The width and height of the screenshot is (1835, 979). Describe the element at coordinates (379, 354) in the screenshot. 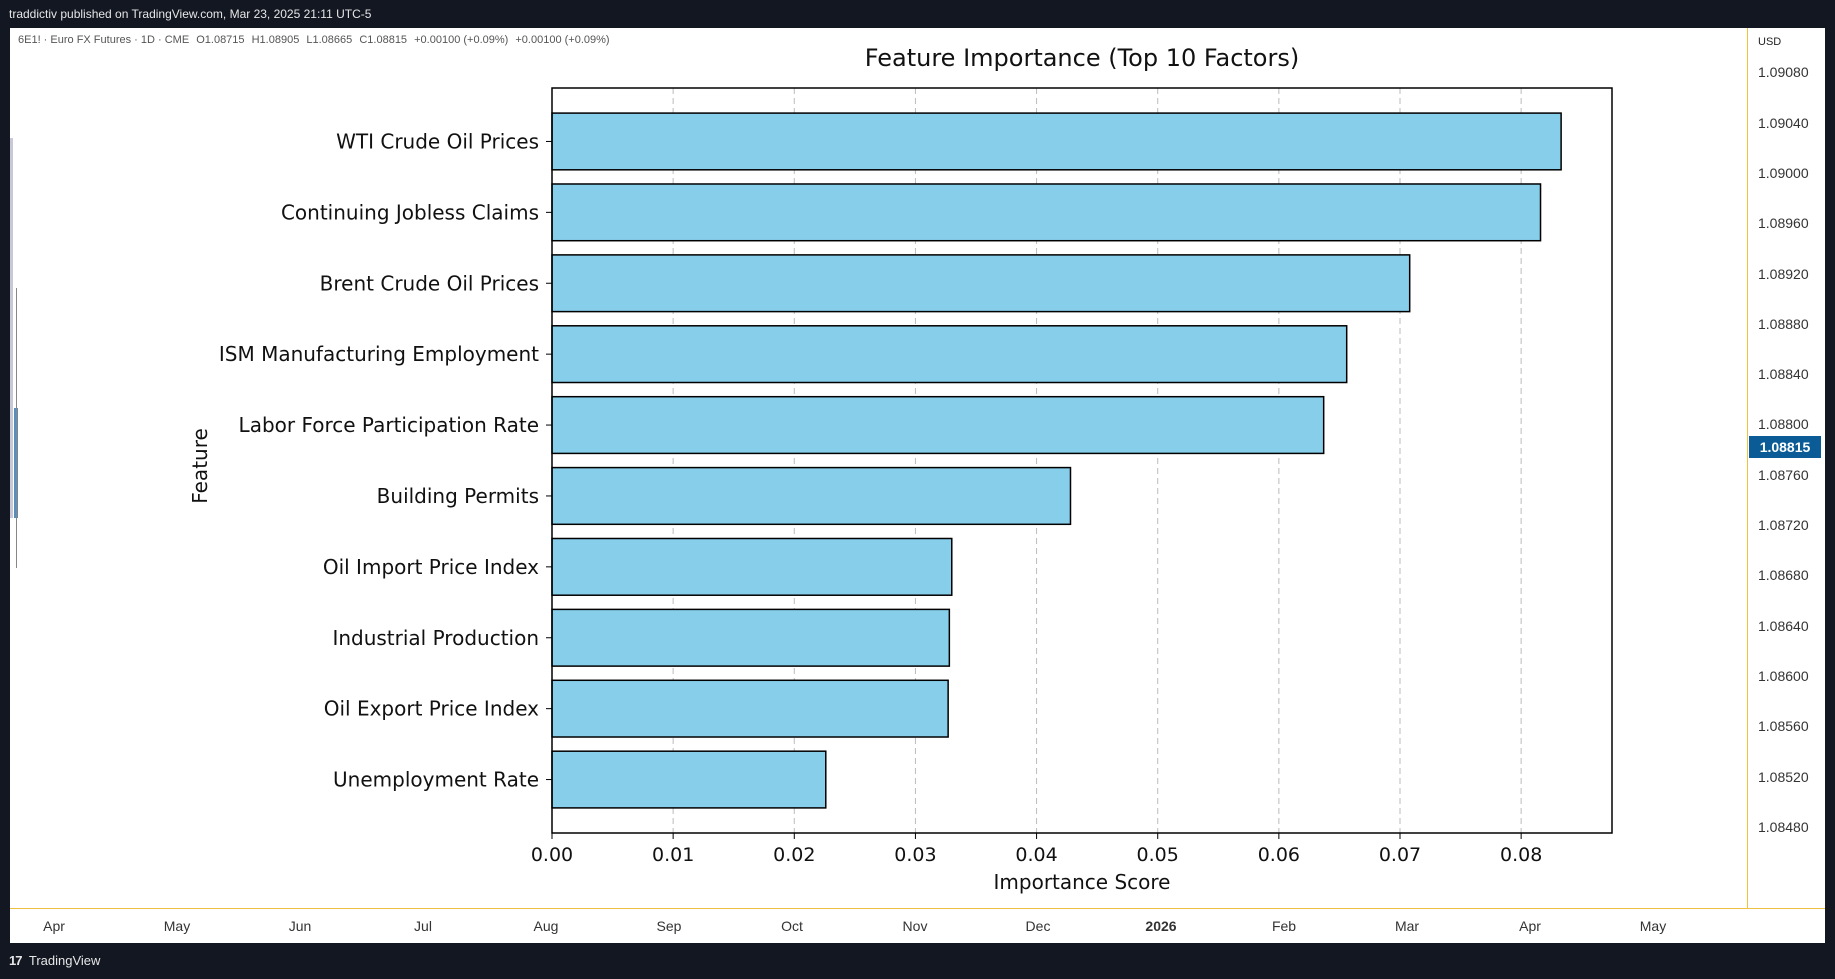

I see `category-label: ISM Manufacturing Employment` at that location.